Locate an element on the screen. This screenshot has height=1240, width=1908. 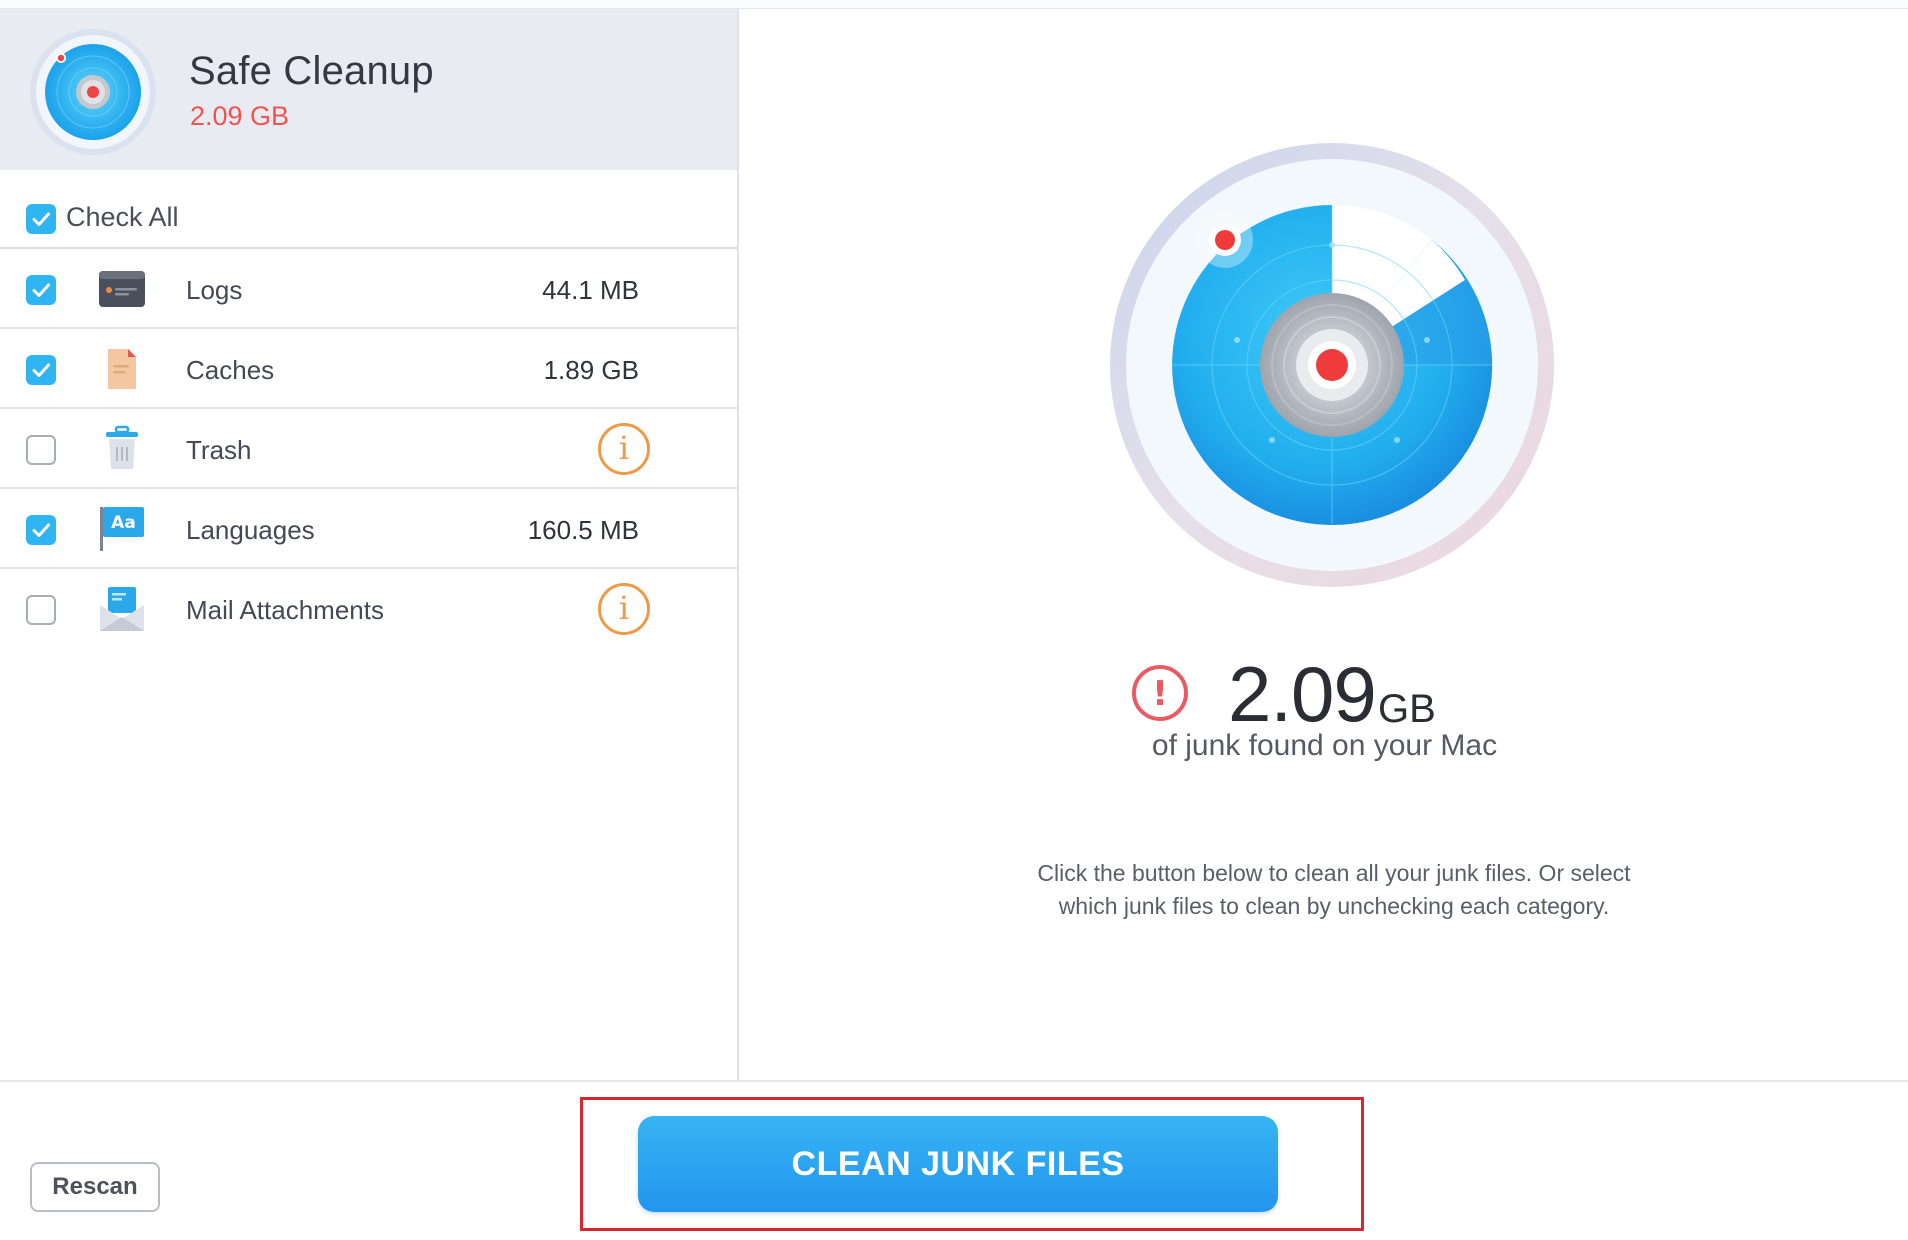
item-label: Logs is located at coordinates (214, 290).